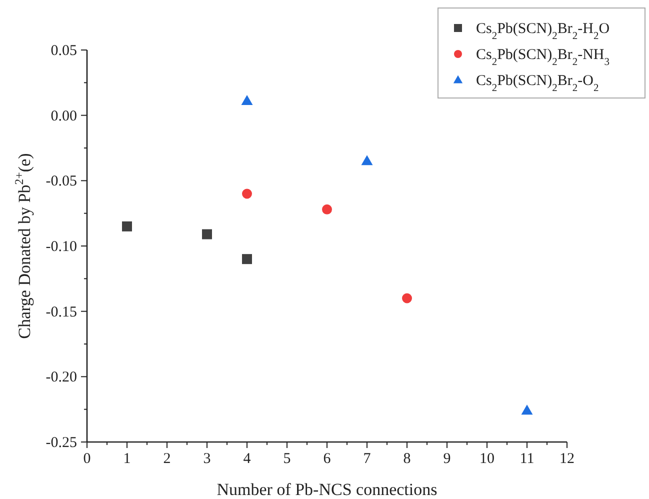 The width and height of the screenshot is (649, 499). Describe the element at coordinates (543, 31) in the screenshot. I see `text: Cs$_{2}$Pb(SCN)$_{2}$Br$_{2}$-H$_{2}$O` at that location.